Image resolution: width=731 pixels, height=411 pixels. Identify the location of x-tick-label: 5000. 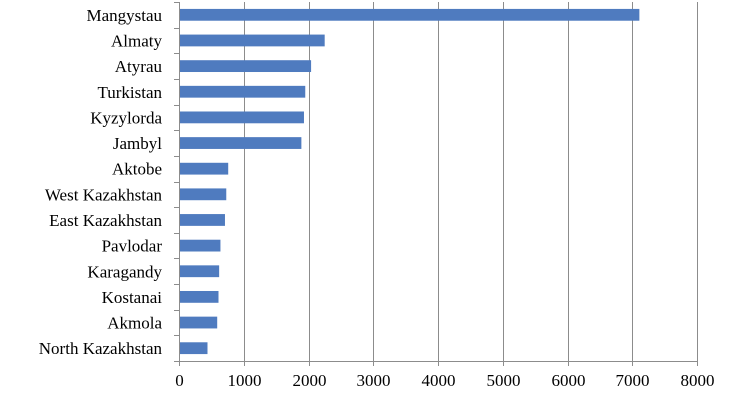
(504, 380).